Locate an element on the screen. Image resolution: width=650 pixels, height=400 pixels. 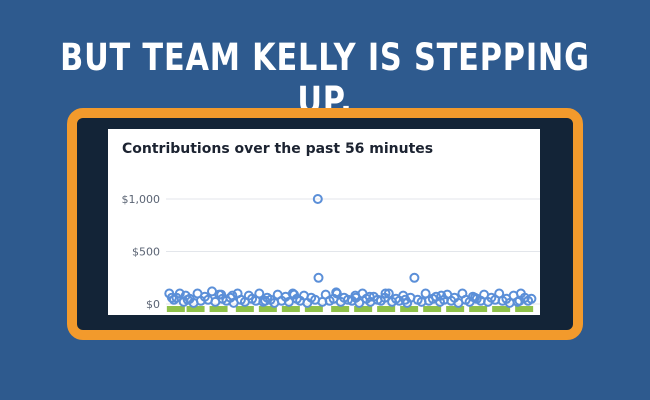
y-tick-label: $1,000 is located at coordinates (141, 199).